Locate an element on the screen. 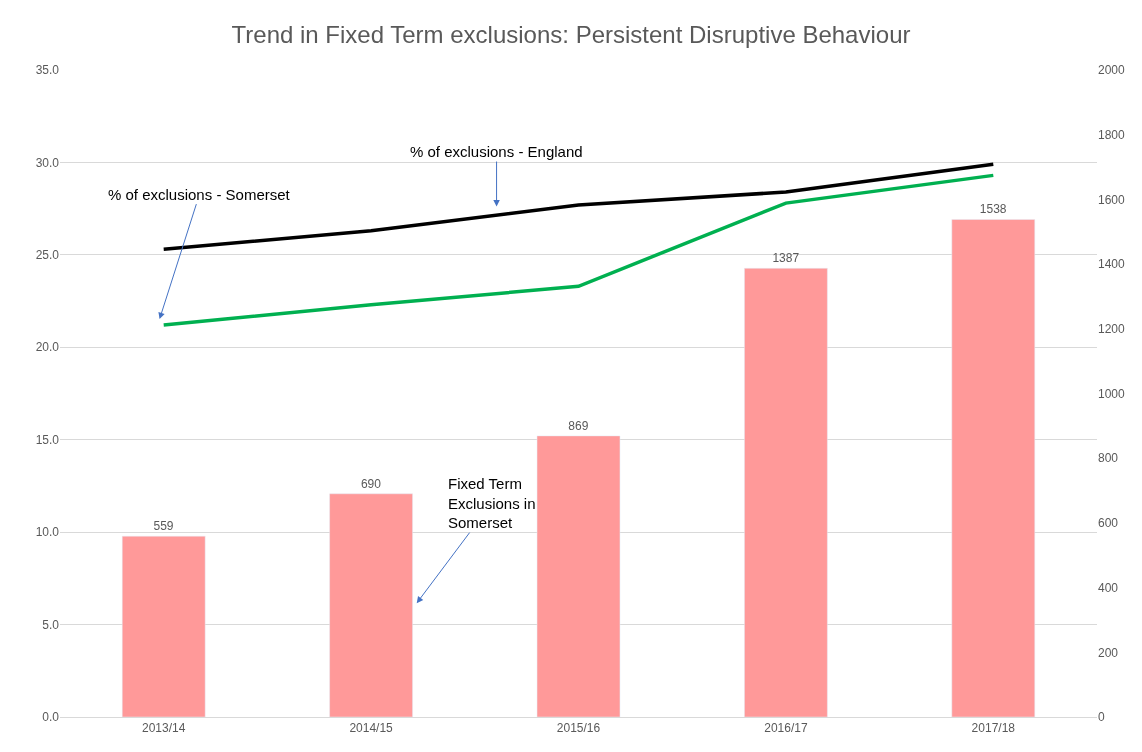 This screenshot has width=1142, height=752. x-tick-label: 2015/16 is located at coordinates (578, 728).